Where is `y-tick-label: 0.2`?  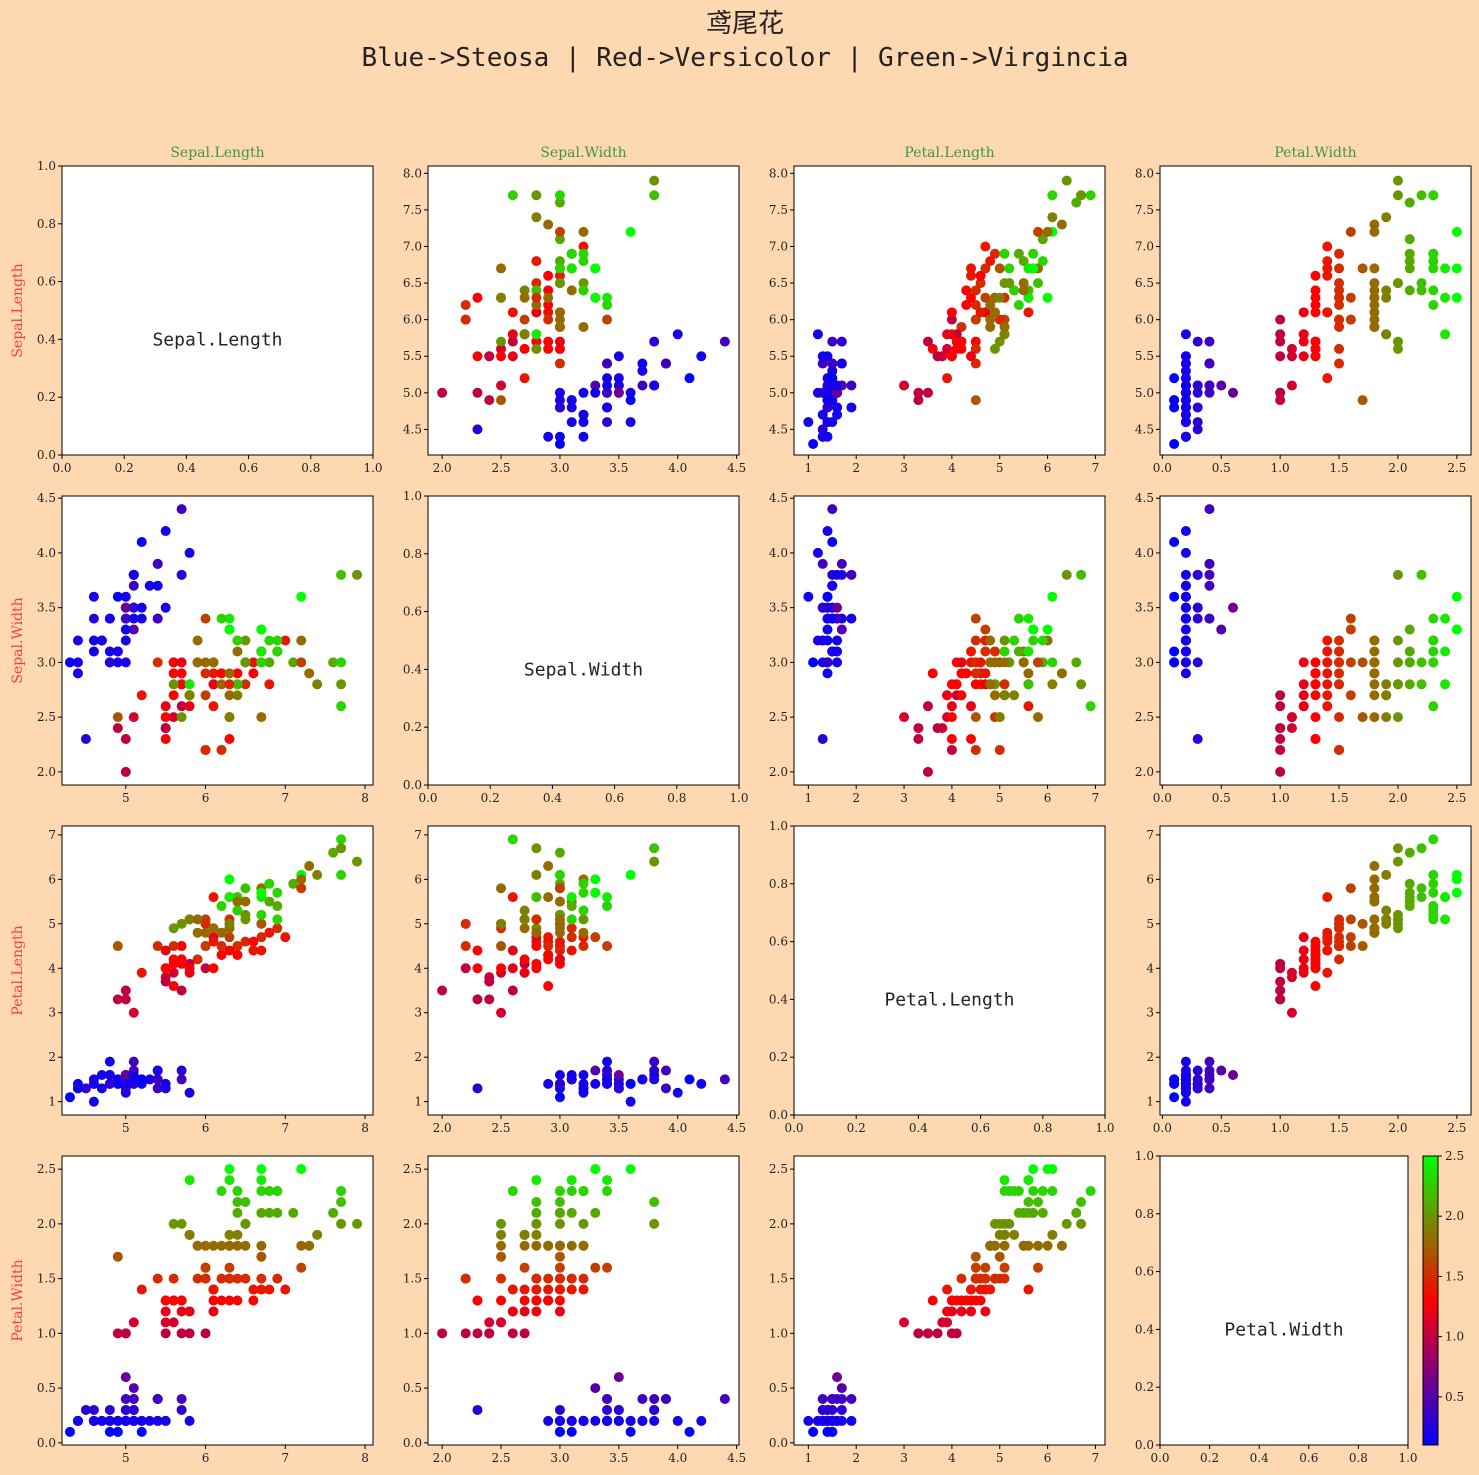
y-tick-label: 0.2 is located at coordinates (778, 1057).